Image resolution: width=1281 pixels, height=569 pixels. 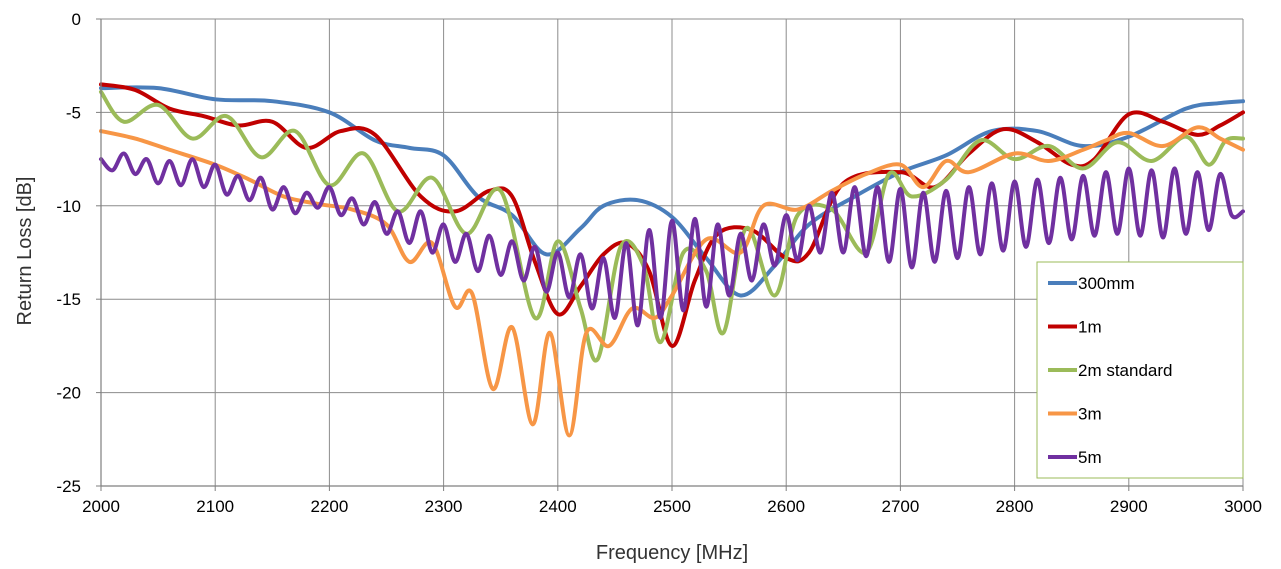 I want to click on y-tick-label: -15, so click(x=68, y=299).